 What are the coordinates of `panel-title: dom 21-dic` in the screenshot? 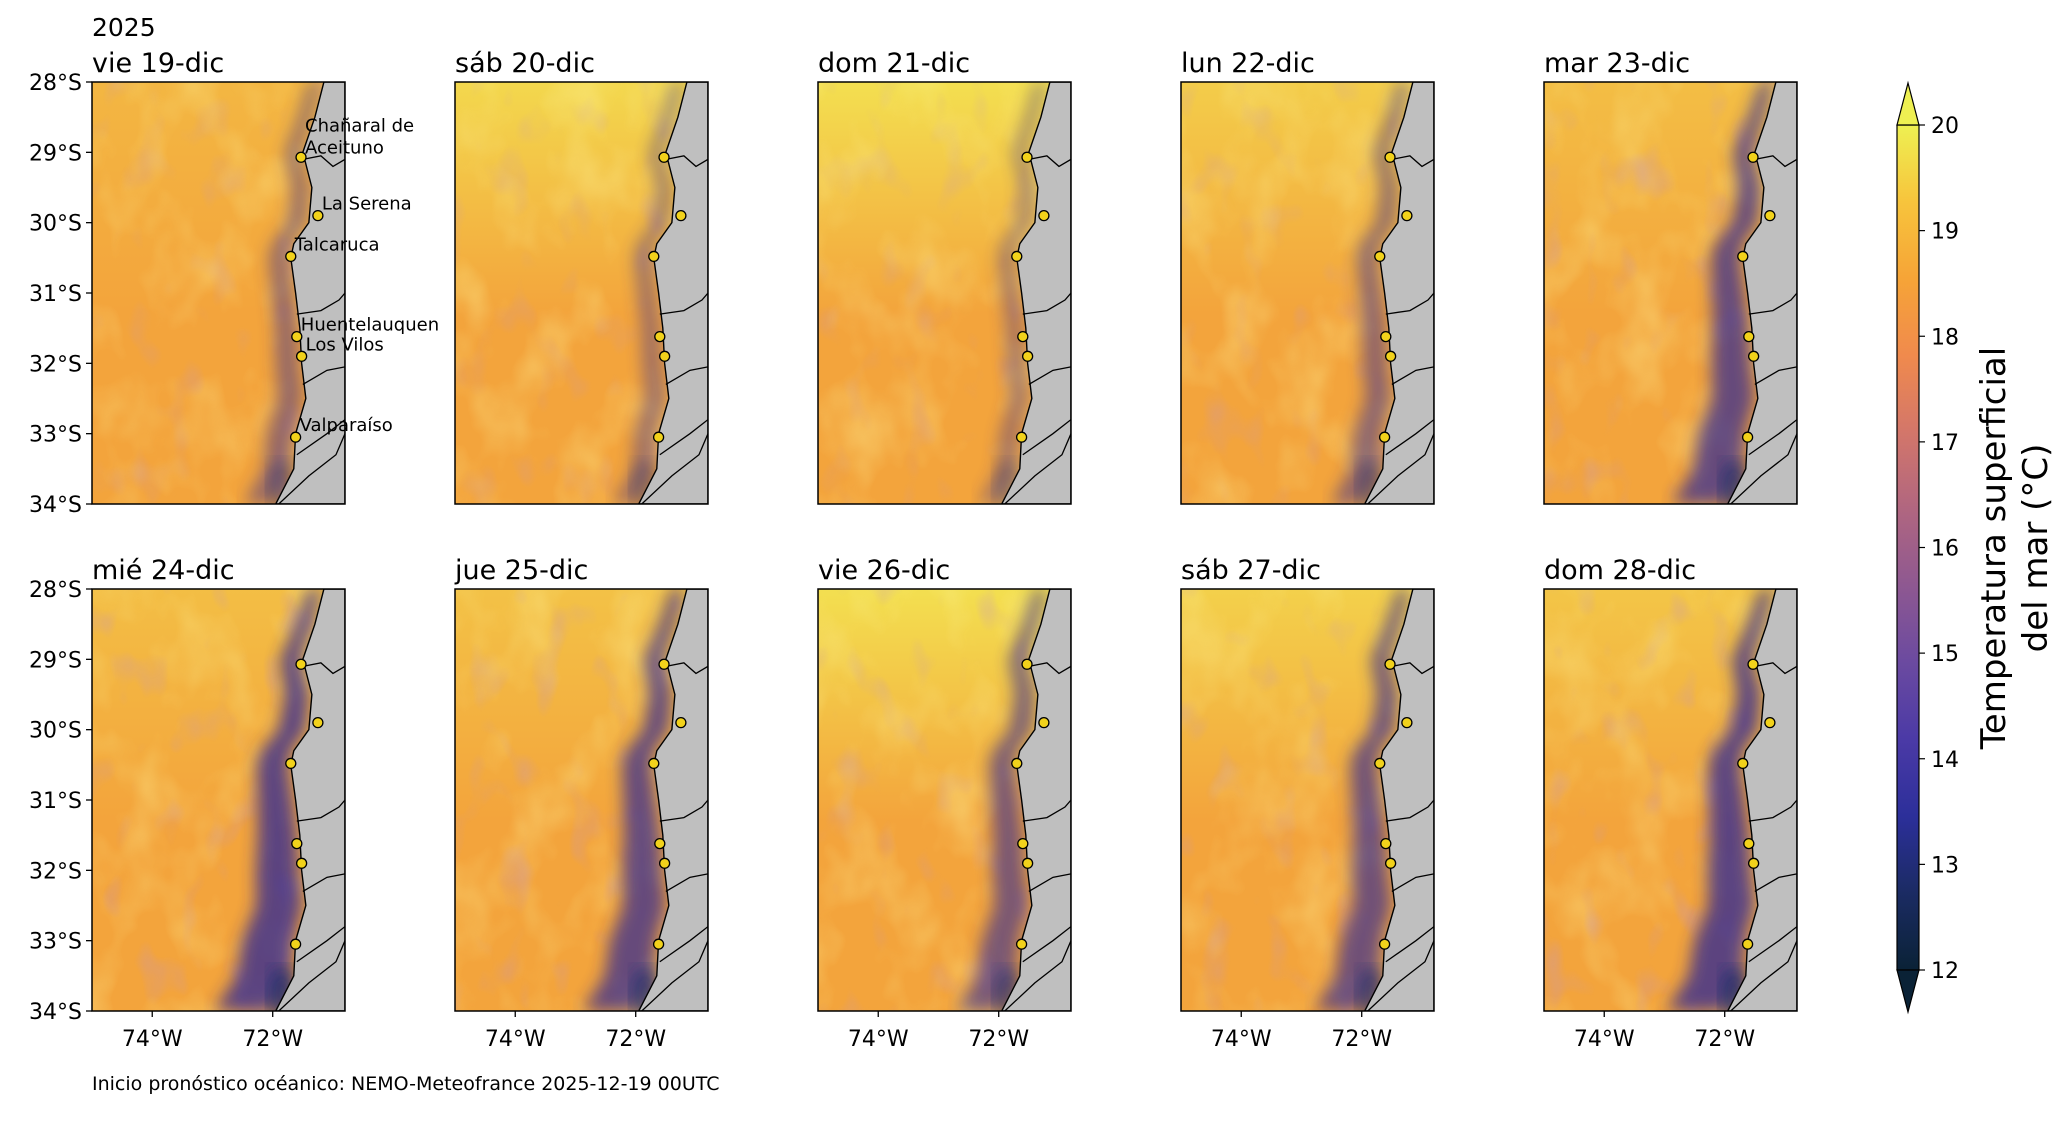 It's located at (894, 63).